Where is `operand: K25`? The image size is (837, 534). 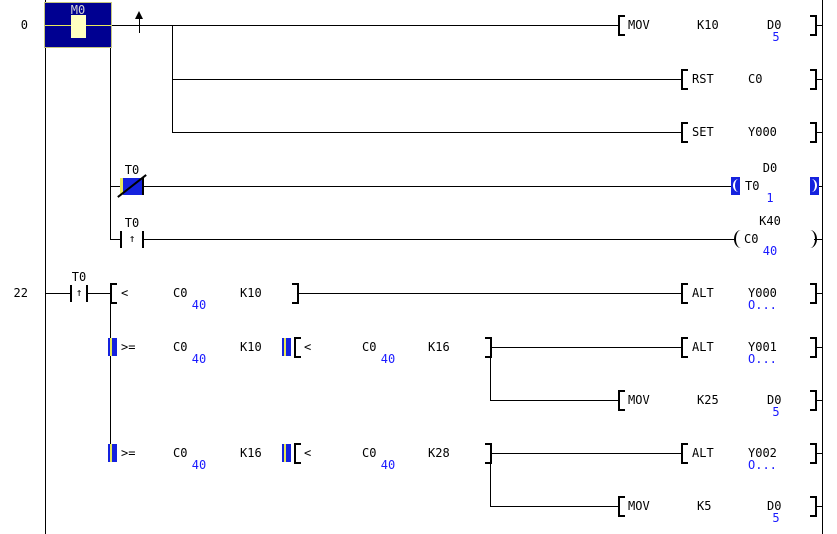 operand: K25 is located at coordinates (708, 400).